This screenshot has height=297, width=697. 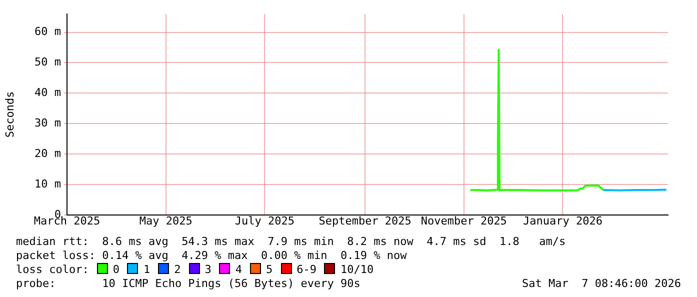 I want to click on y-tick-label: 60 m, so click(x=48, y=31).